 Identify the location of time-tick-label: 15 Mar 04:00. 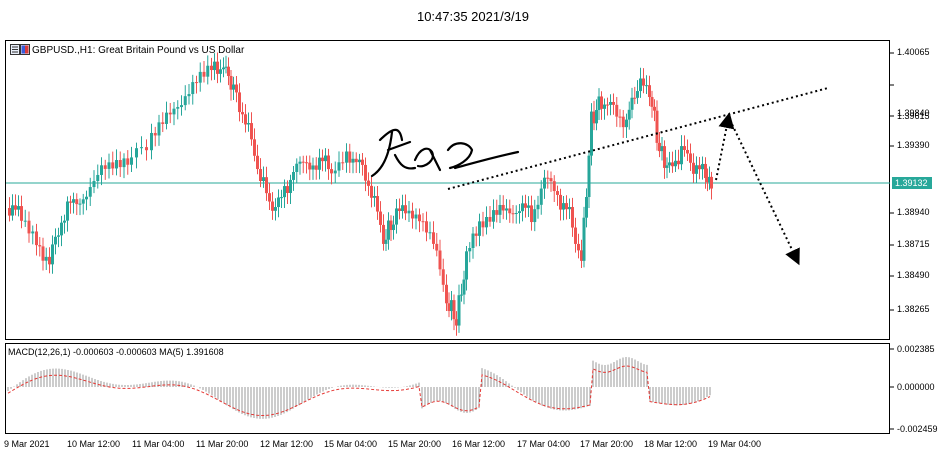
(351, 444).